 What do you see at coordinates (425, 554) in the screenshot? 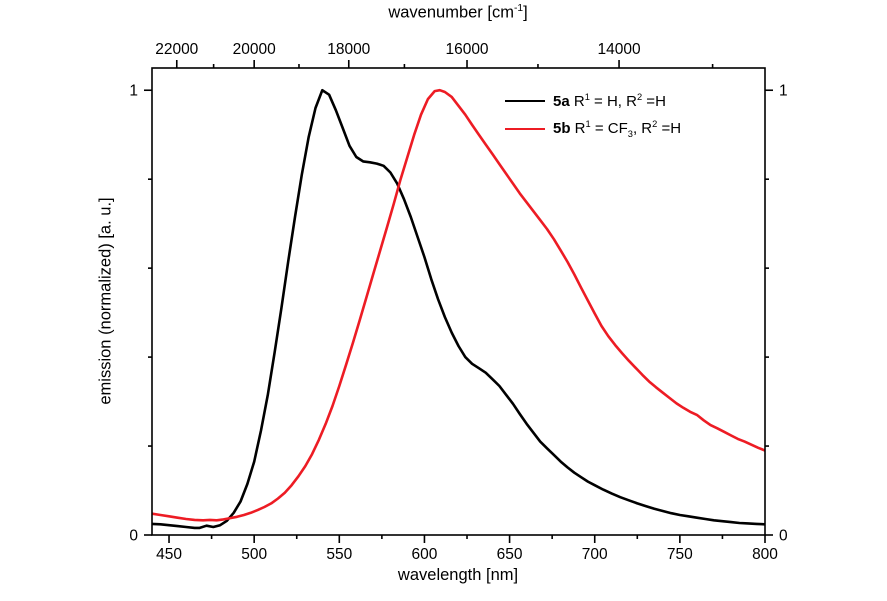
I see `svg-text: 600` at bounding box center [425, 554].